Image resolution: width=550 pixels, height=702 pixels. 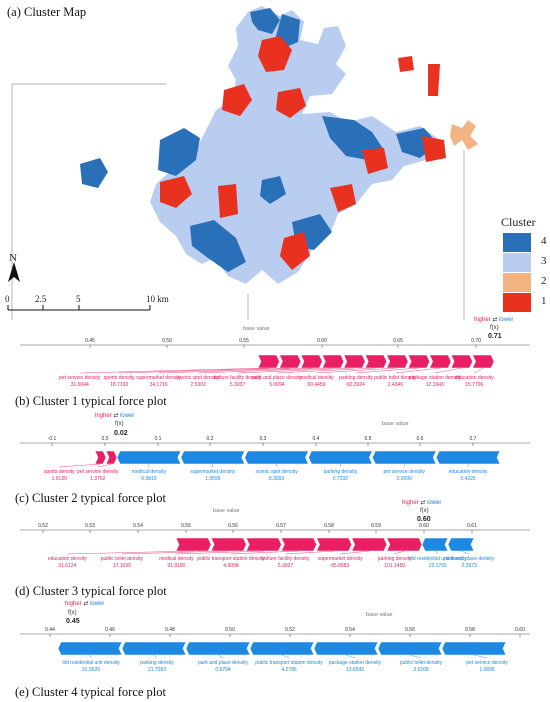 What do you see at coordinates (138, 526) in the screenshot?
I see `fp3-tick-label: 0.54` at bounding box center [138, 526].